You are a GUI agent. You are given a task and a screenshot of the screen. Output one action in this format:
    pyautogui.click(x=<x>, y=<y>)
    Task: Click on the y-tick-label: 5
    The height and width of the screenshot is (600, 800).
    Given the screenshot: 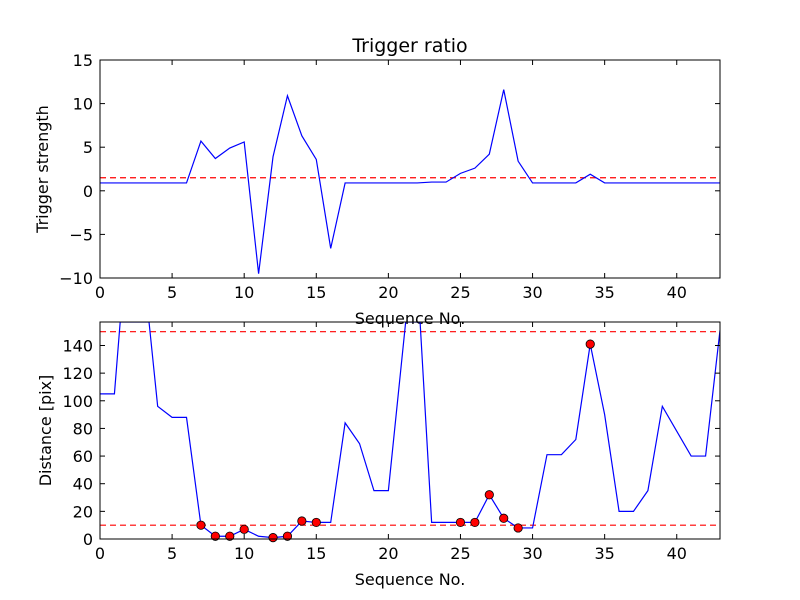 What is the action you would take?
    pyautogui.click(x=88, y=147)
    